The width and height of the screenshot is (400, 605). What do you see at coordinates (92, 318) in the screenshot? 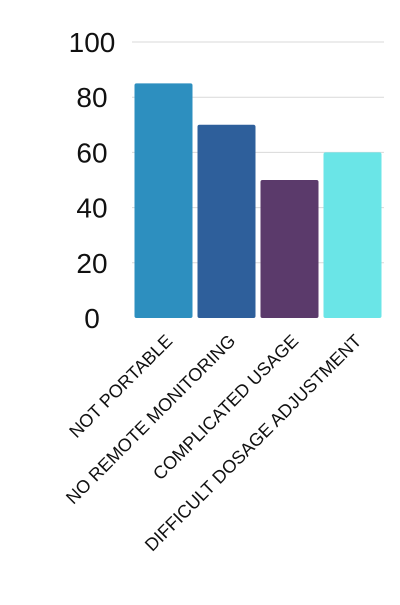
I see `y-tick-label: 0` at bounding box center [92, 318].